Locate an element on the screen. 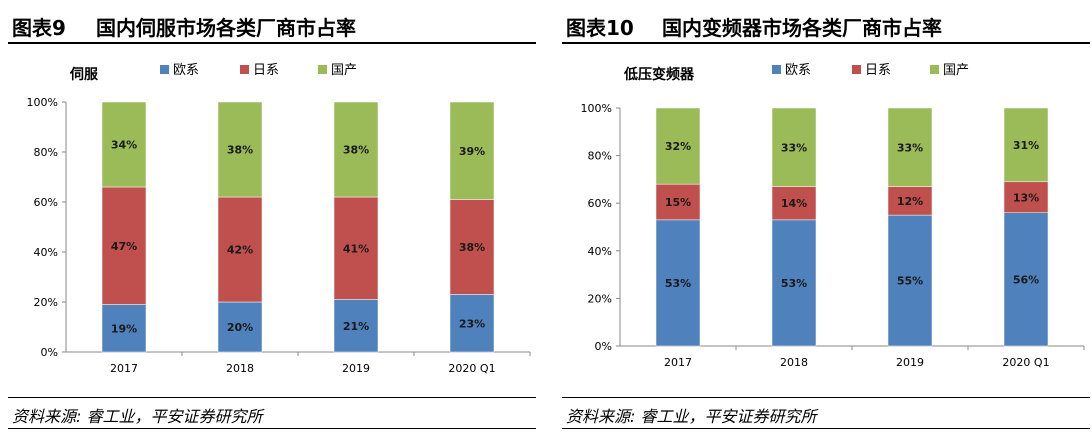  figure-title: 国内伺服市场各类厂商市占率 is located at coordinates (226, 28).